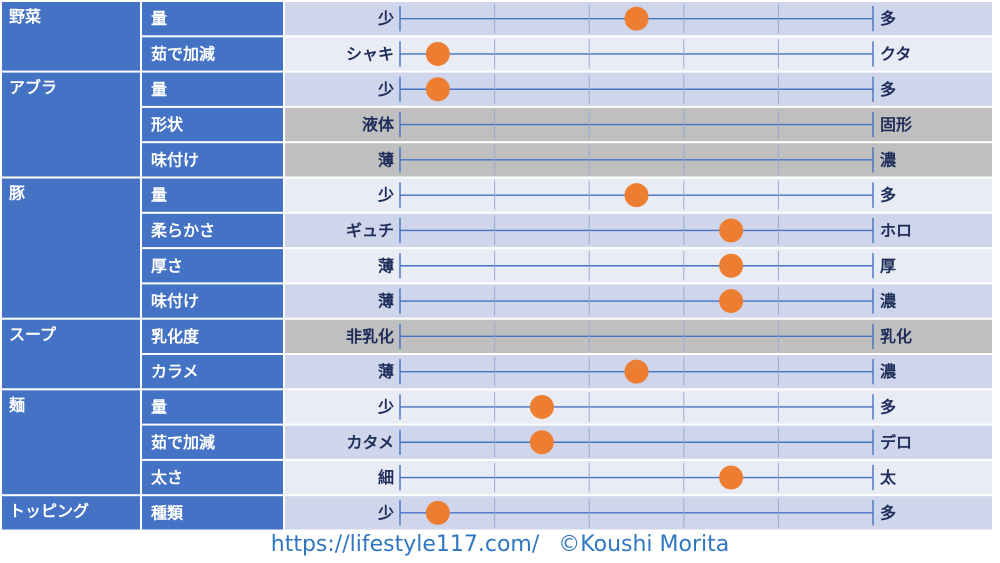 This screenshot has height=563, width=1000. Describe the element at coordinates (888, 477) in the screenshot. I see `scale-right-label: 太` at that location.